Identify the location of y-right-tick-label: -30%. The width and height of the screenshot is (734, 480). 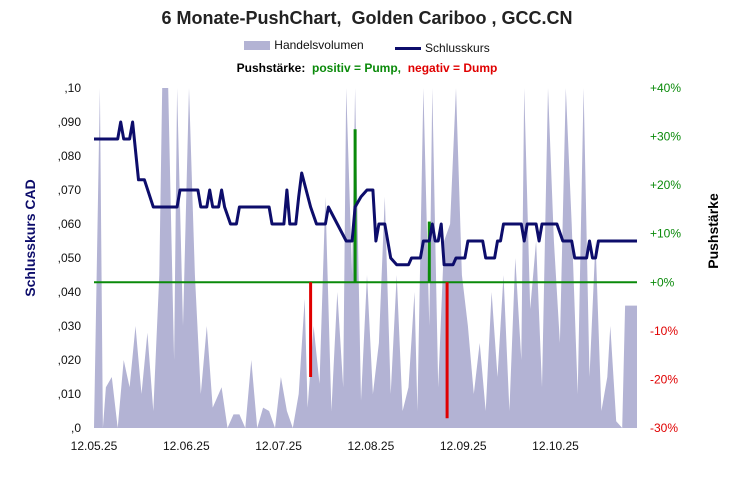
(664, 428).